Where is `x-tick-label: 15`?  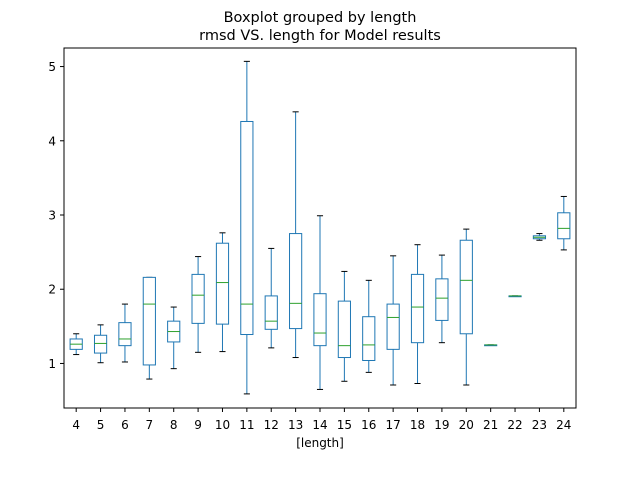 x-tick-label: 15 is located at coordinates (344, 425).